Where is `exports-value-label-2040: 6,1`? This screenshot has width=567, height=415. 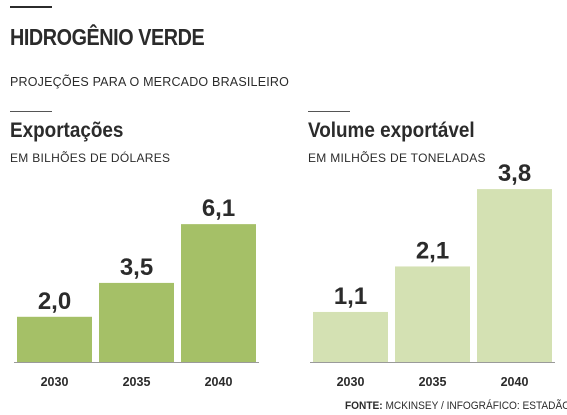
exports-value-label-2040: 6,1 is located at coordinates (218, 208).